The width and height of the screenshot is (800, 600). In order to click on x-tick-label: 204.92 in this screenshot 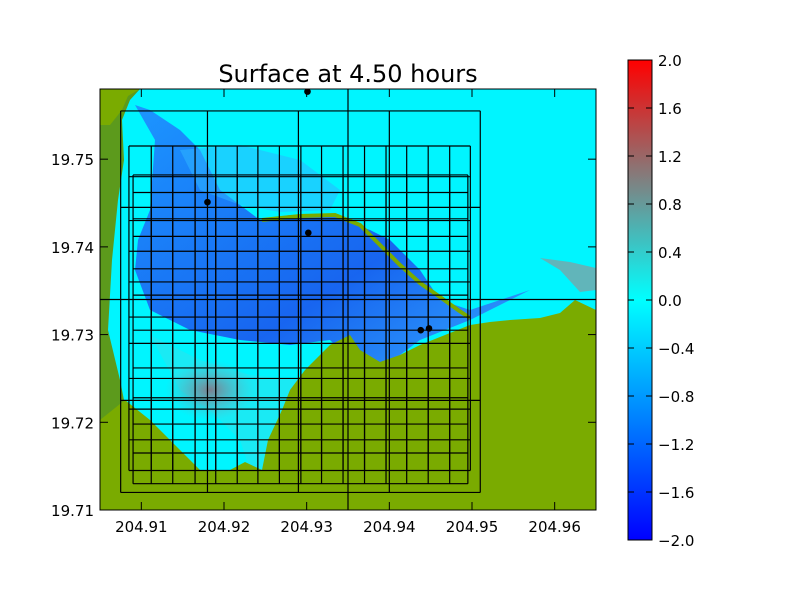, I will do `click(224, 527)`.